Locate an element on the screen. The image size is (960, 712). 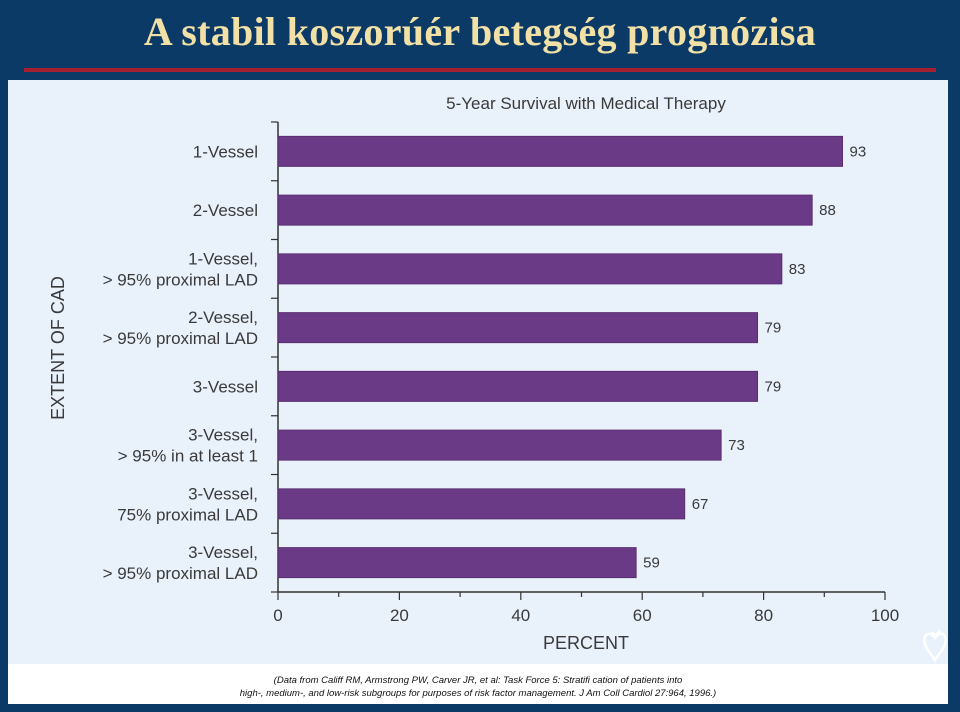
bar-value-label: 93 is located at coordinates (858, 151).